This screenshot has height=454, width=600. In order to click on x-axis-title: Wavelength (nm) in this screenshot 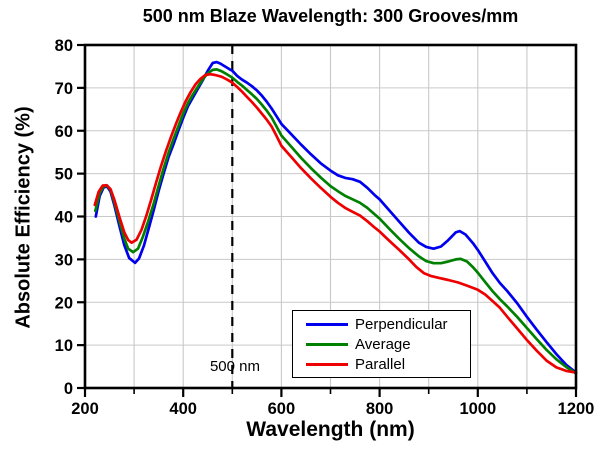, I will do `click(330, 429)`.